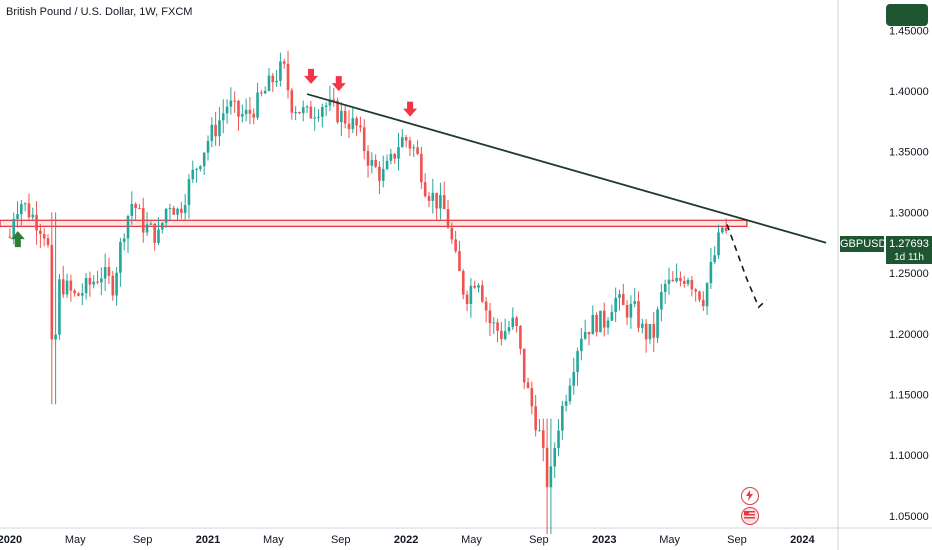 The height and width of the screenshot is (550, 932). What do you see at coordinates (909, 31) in the screenshot?
I see `y-tick-label: 1.45000` at bounding box center [909, 31].